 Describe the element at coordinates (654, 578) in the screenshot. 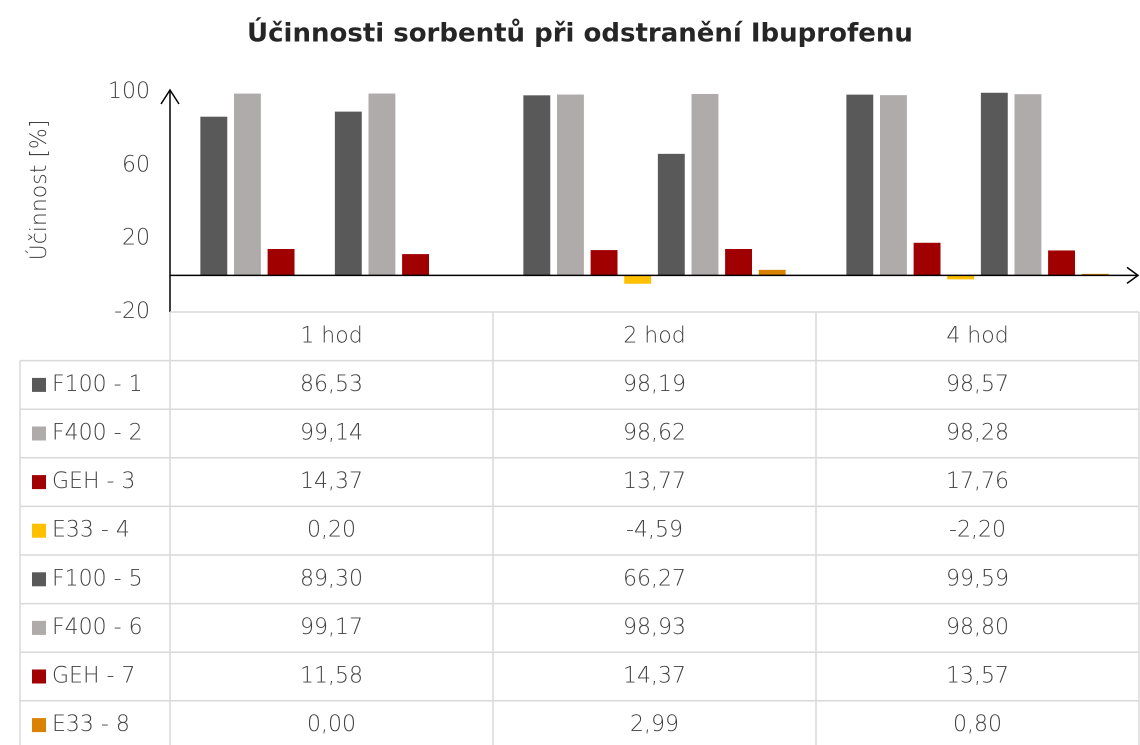

I see `table-cell: 66,27` at that location.